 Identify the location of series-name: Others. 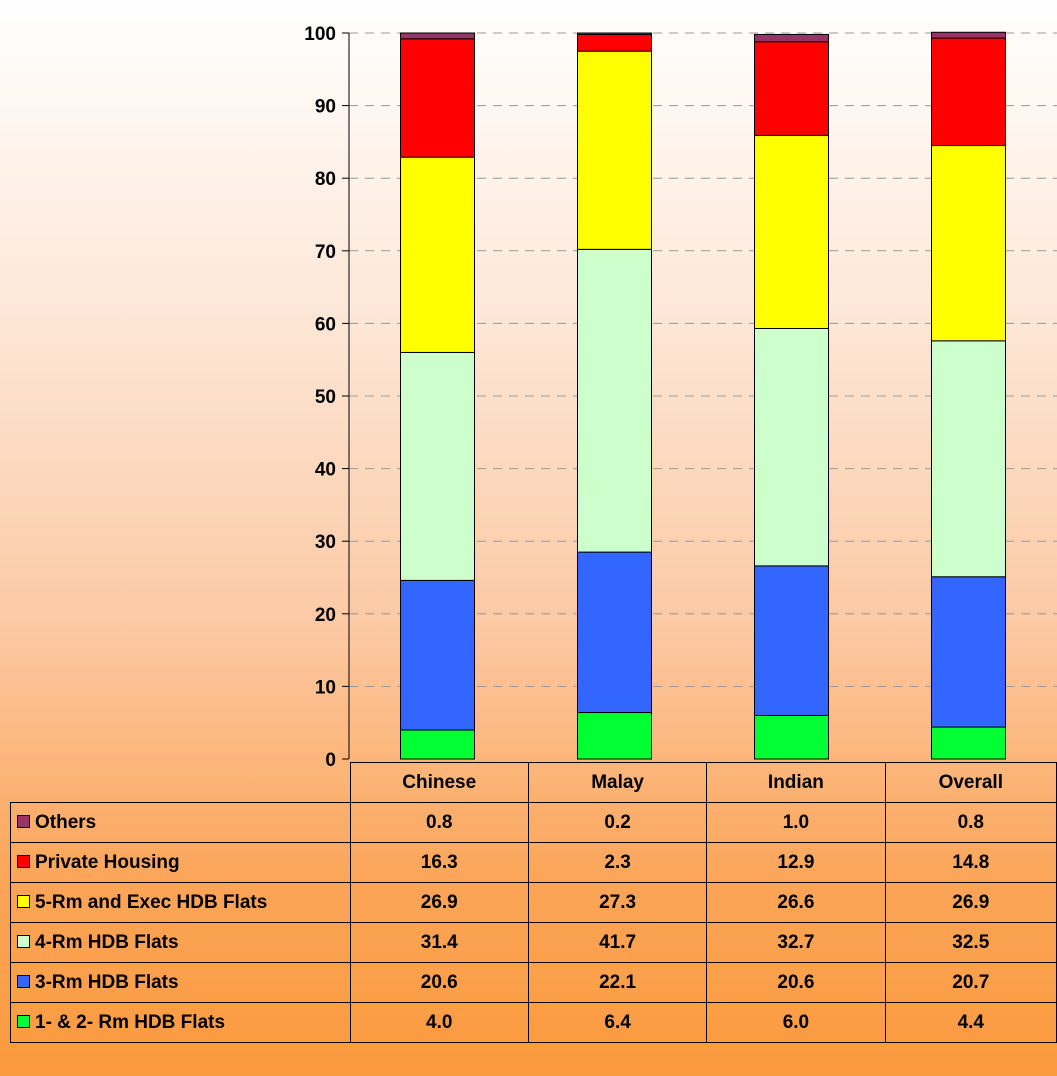
(66, 822).